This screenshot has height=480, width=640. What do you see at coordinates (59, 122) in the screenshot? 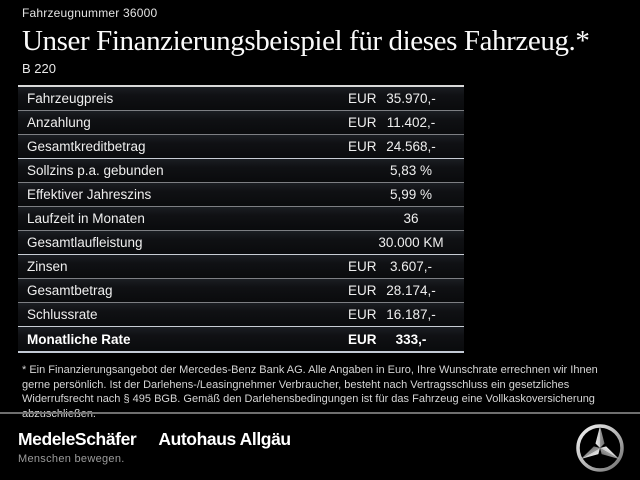
I see `row-label: Anzahlung` at bounding box center [59, 122].